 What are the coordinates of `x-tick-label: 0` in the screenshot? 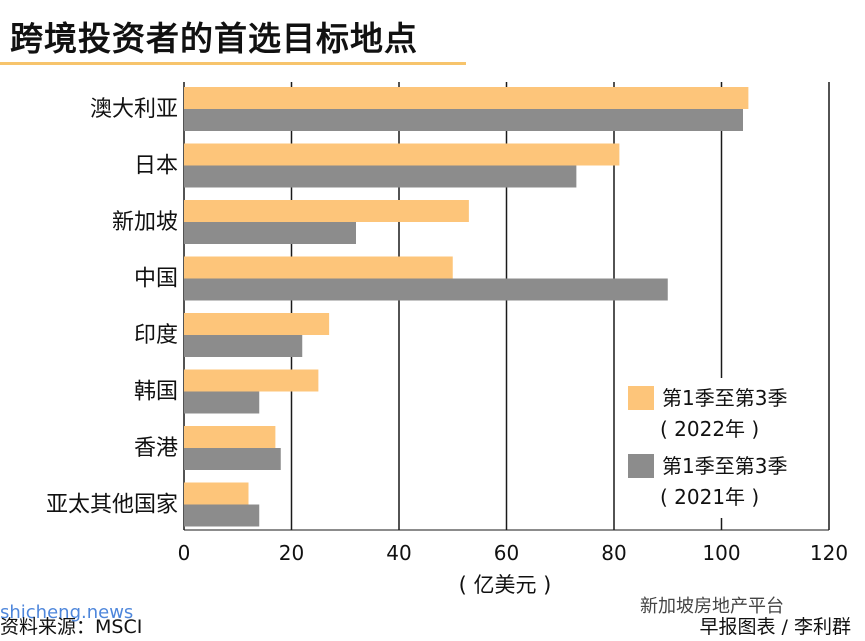 It's located at (184, 553).